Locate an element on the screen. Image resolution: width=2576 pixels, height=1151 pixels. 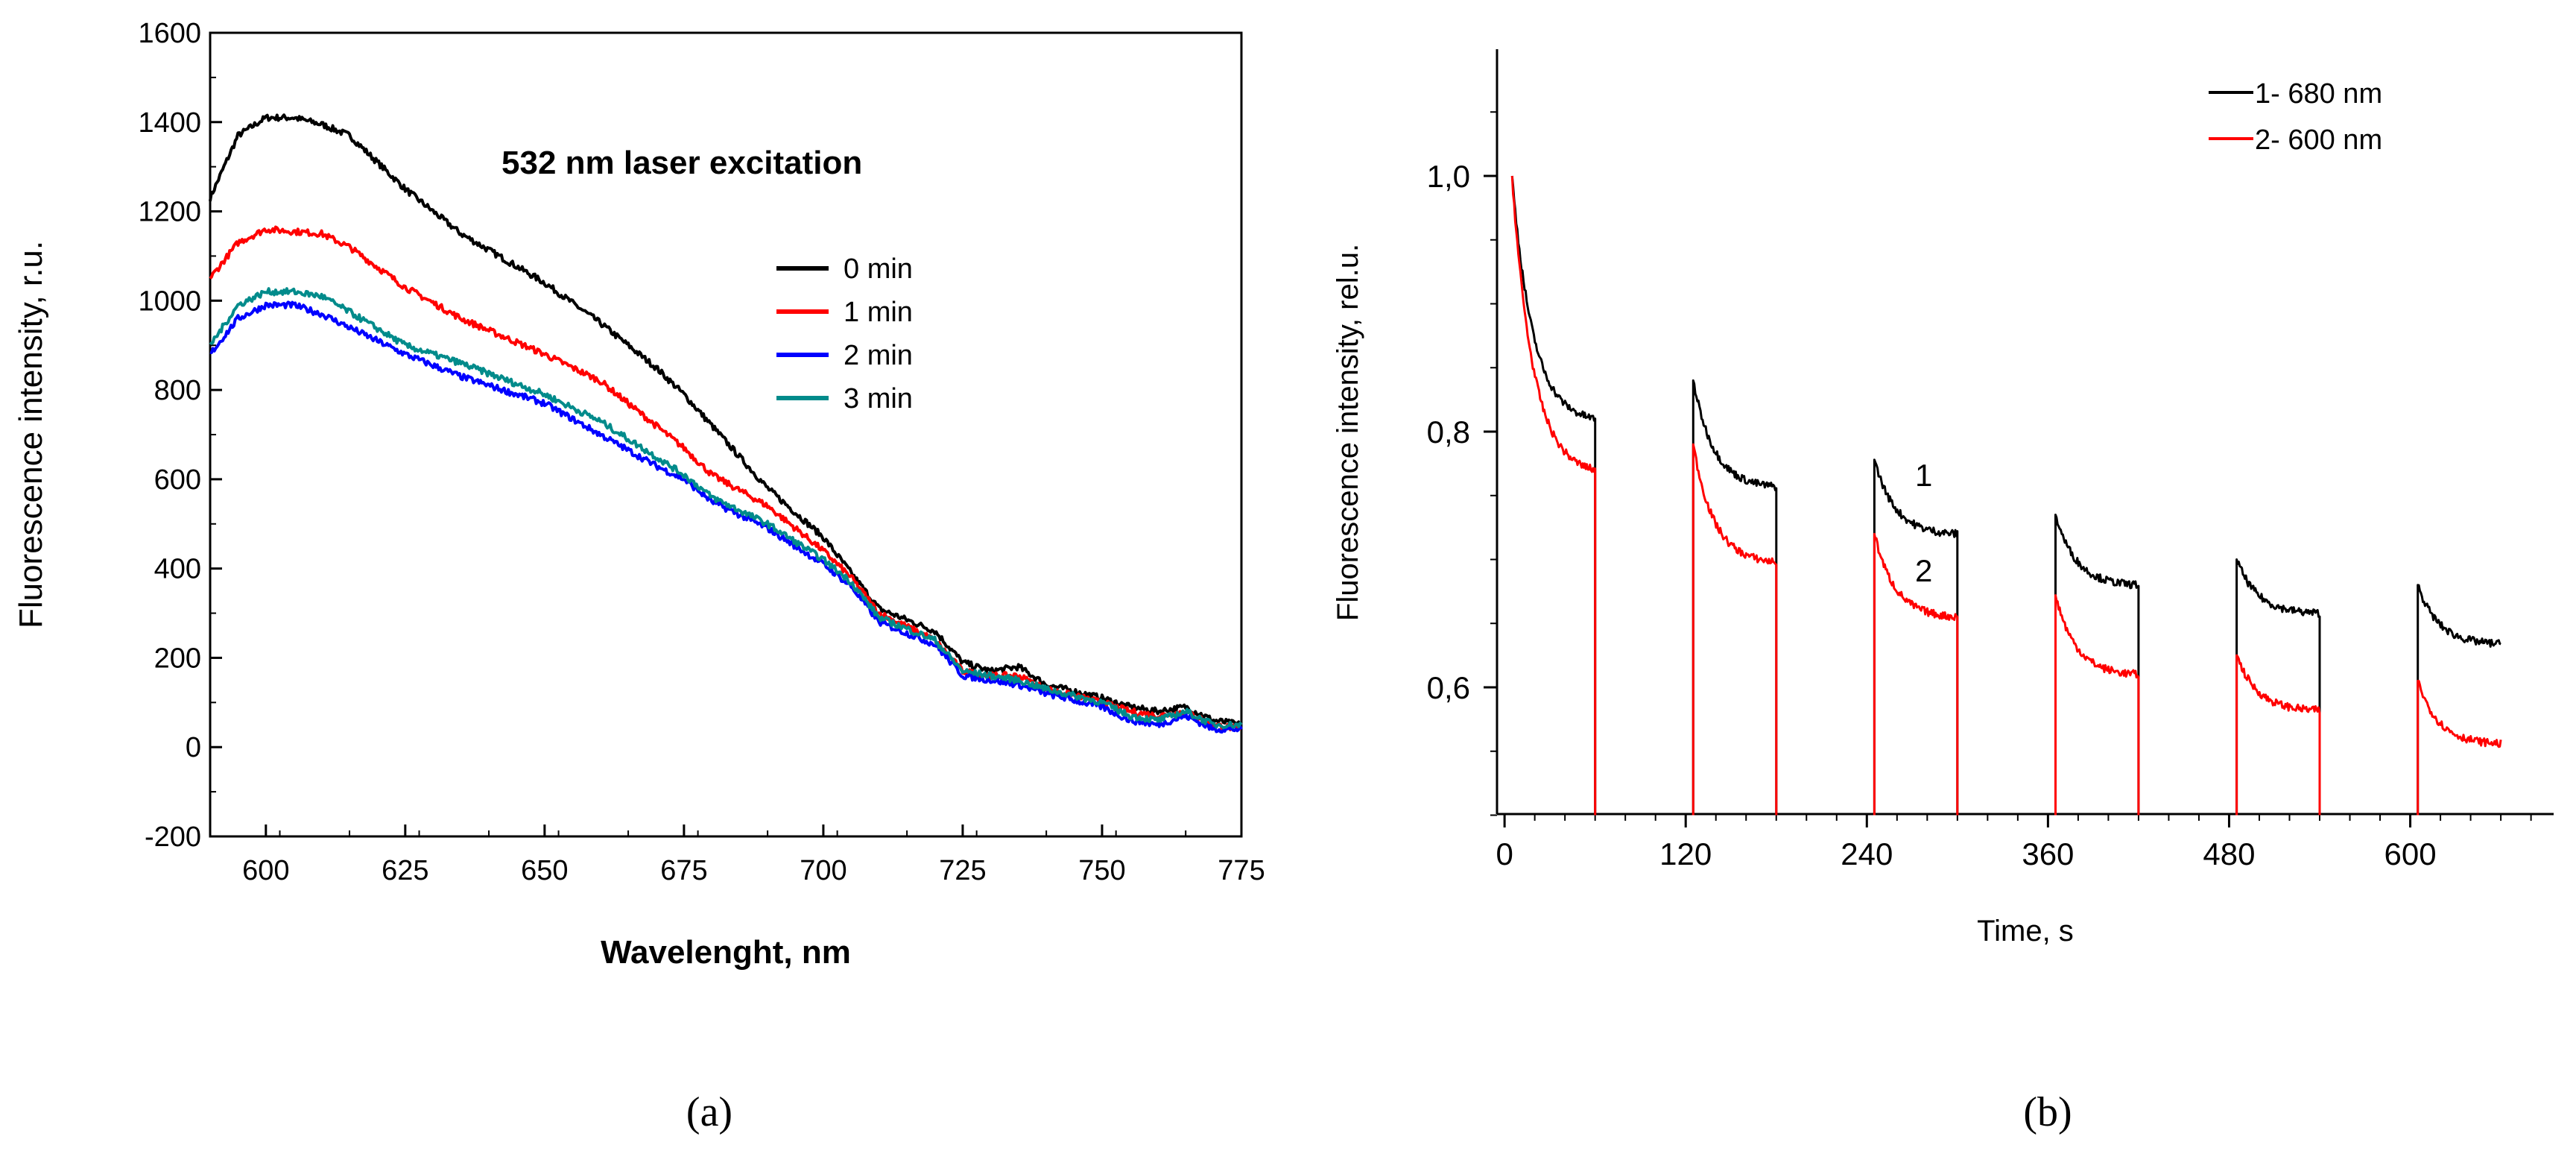
x-tick-label: 775 is located at coordinates (1241, 870).